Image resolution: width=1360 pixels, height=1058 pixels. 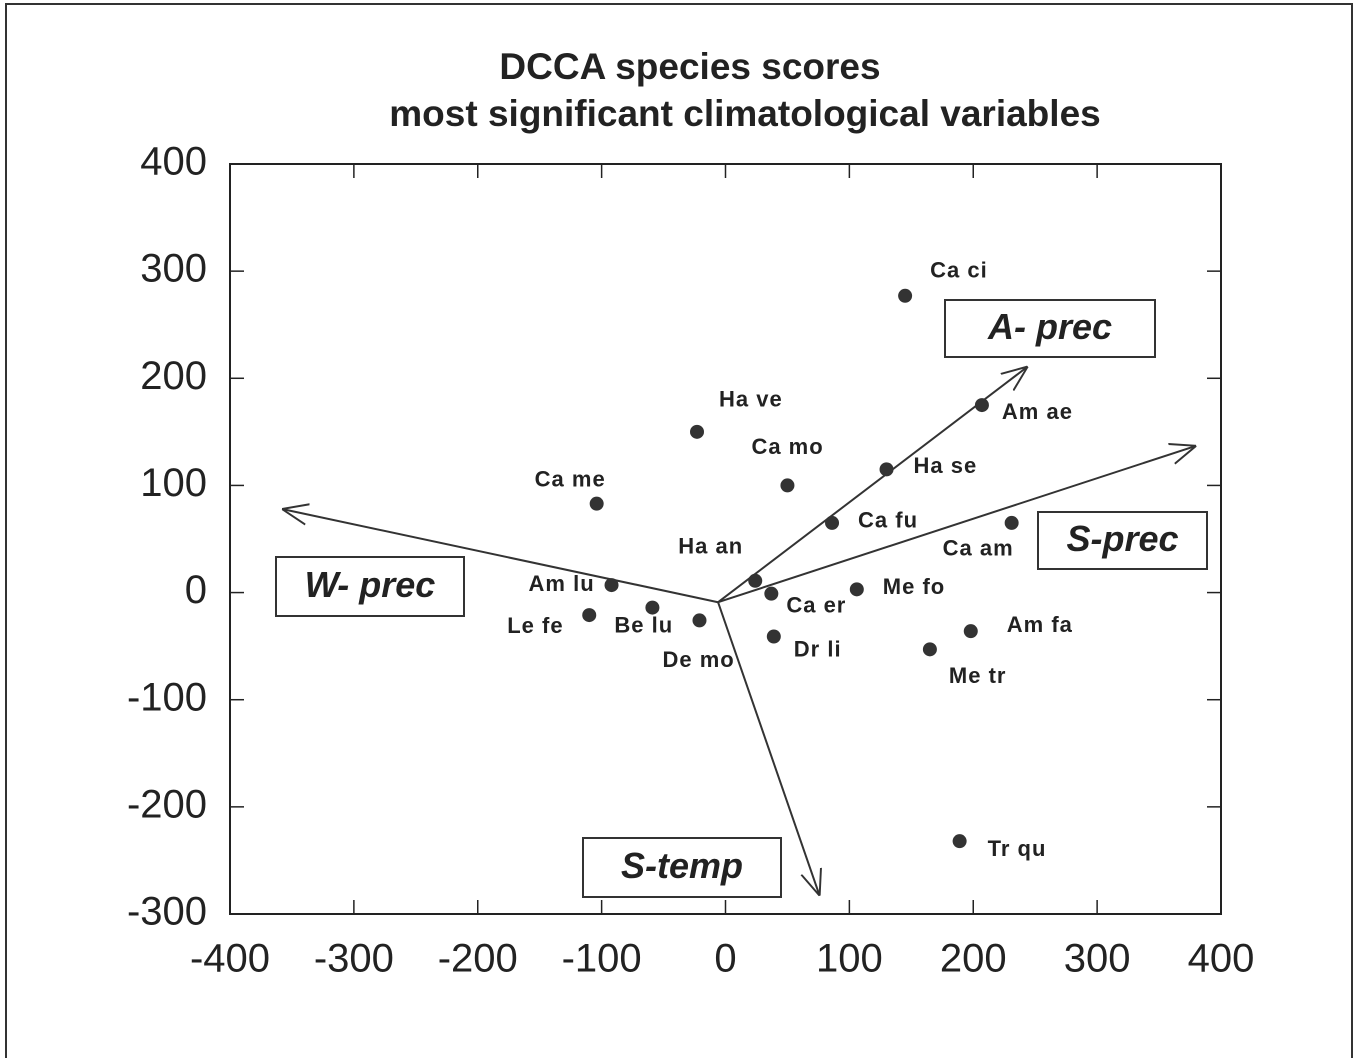 What do you see at coordinates (602, 959) in the screenshot?
I see `x-tick-label: -100` at bounding box center [602, 959].